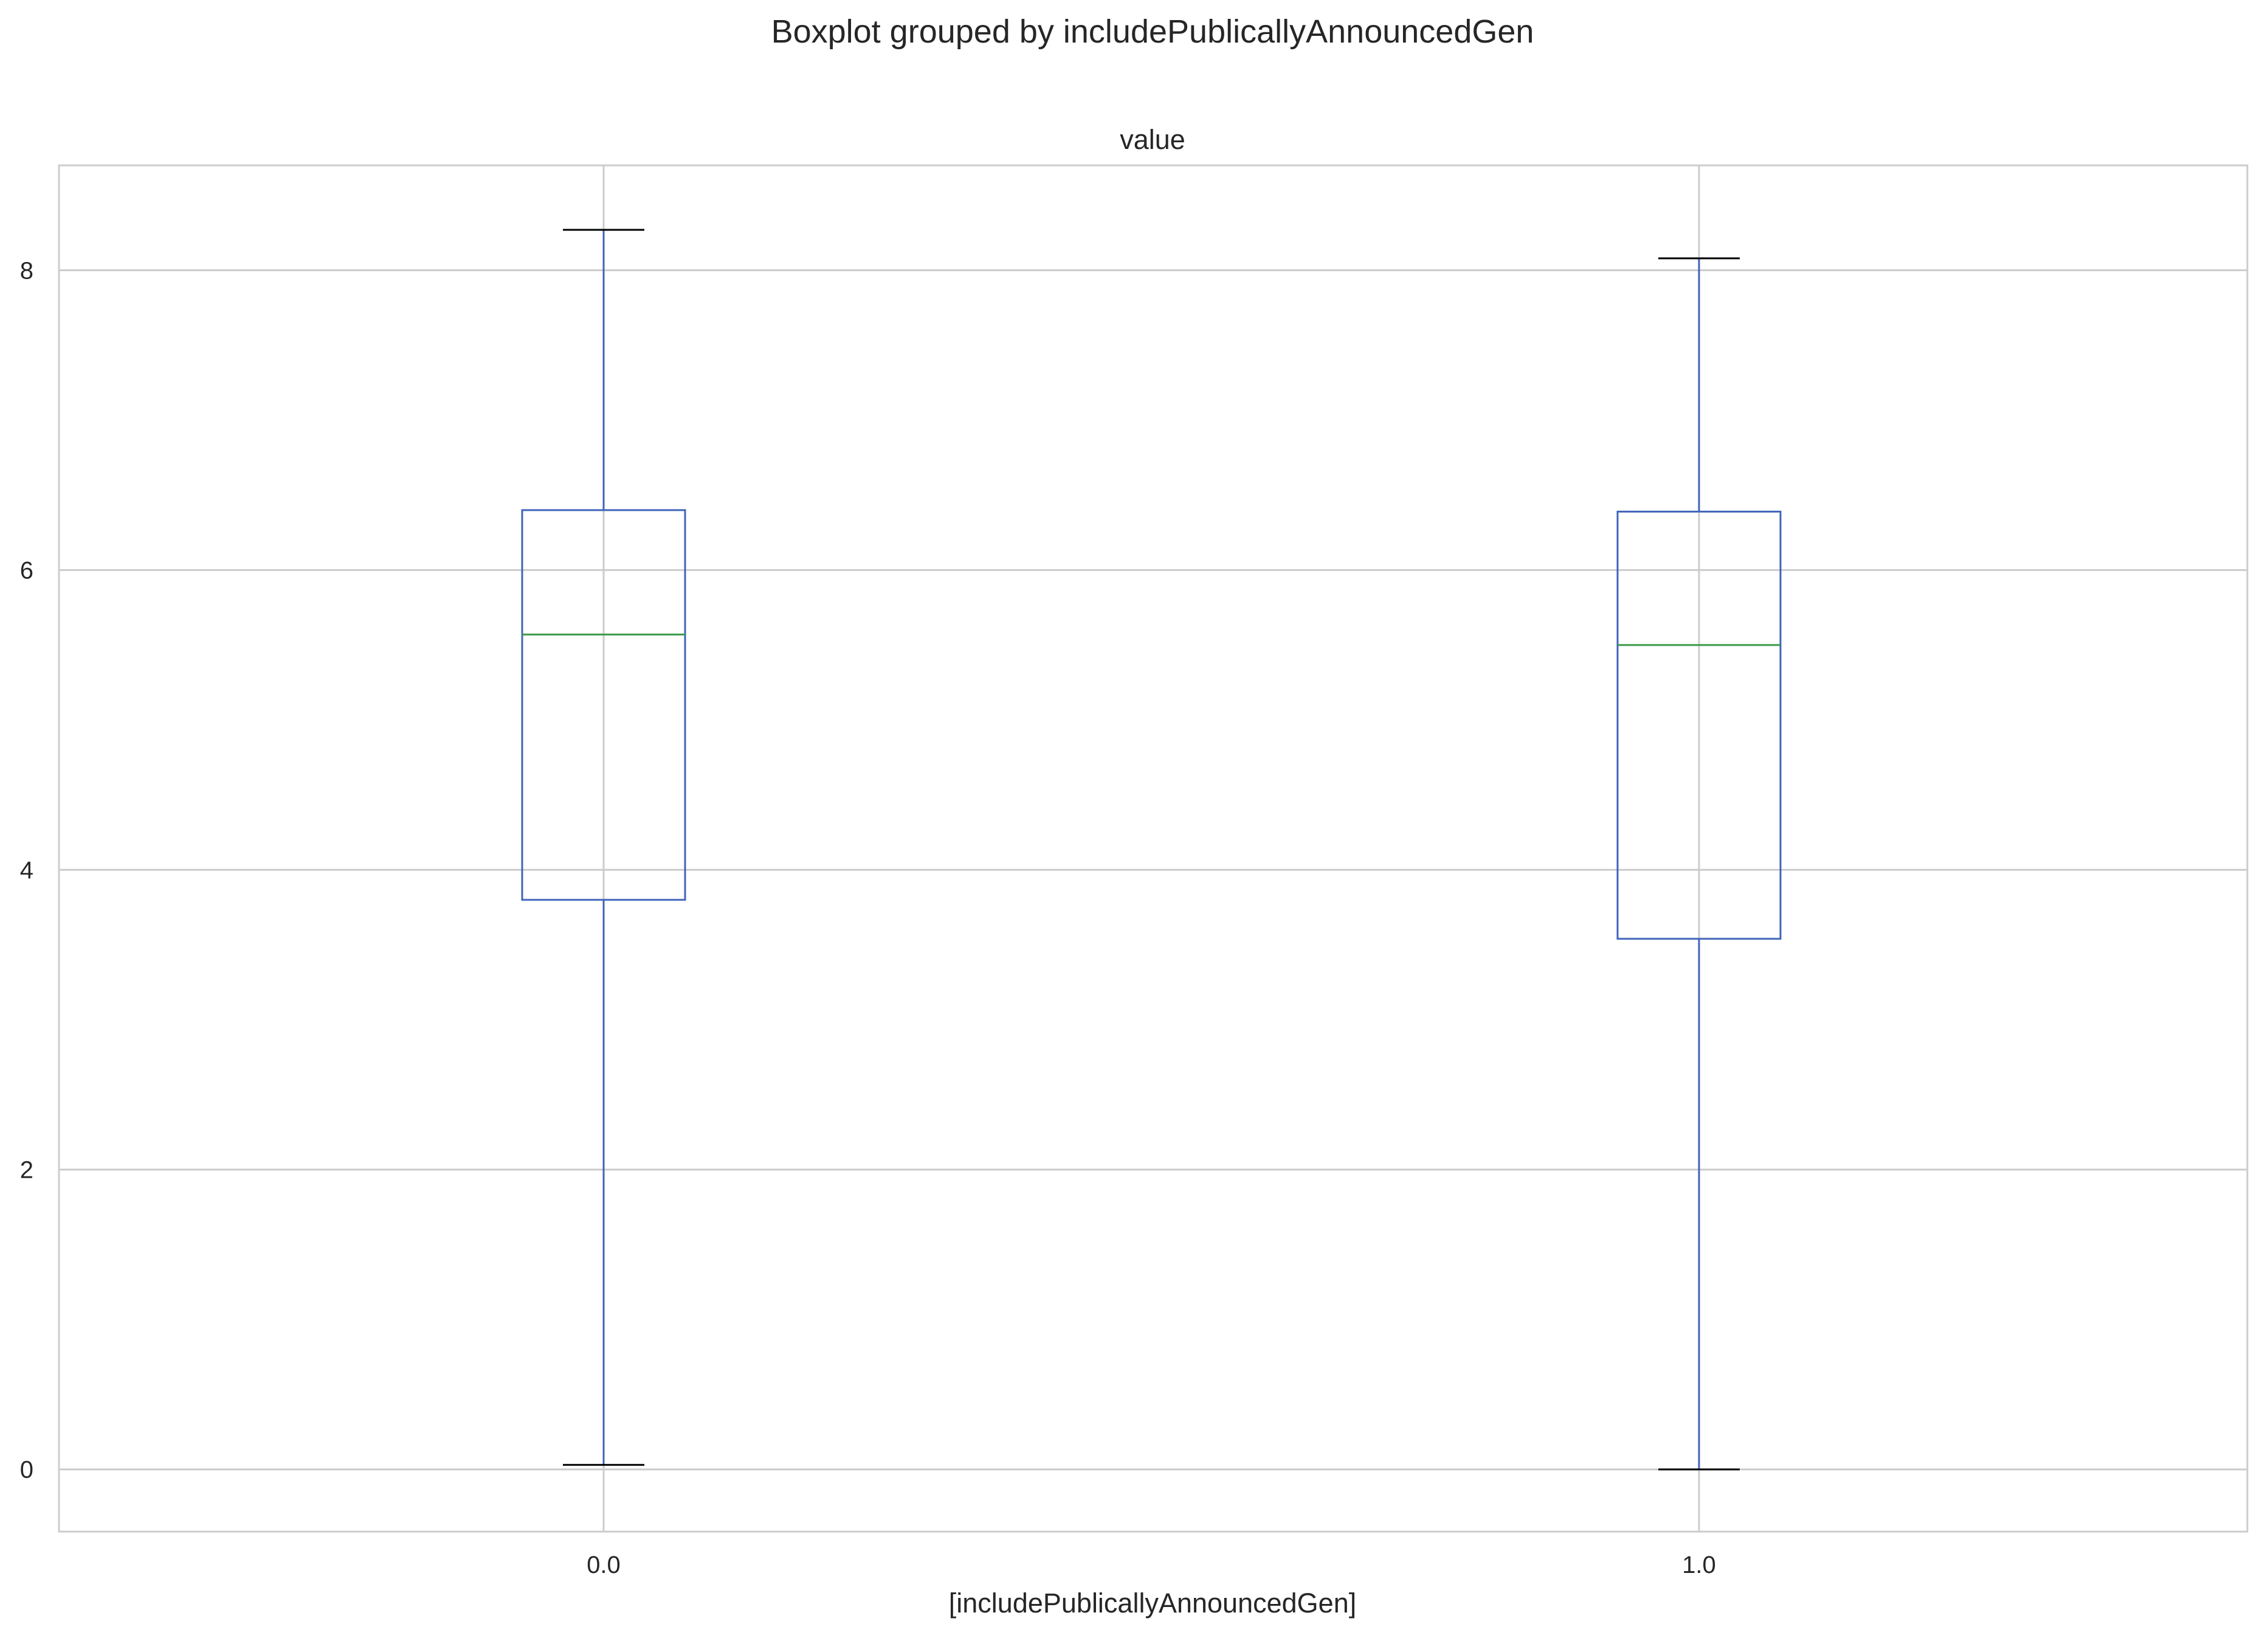 Image resolution: width=2268 pixels, height=1638 pixels. I want to click on y-tick-labels: 0 2 4 6 8, so click(26, 871).